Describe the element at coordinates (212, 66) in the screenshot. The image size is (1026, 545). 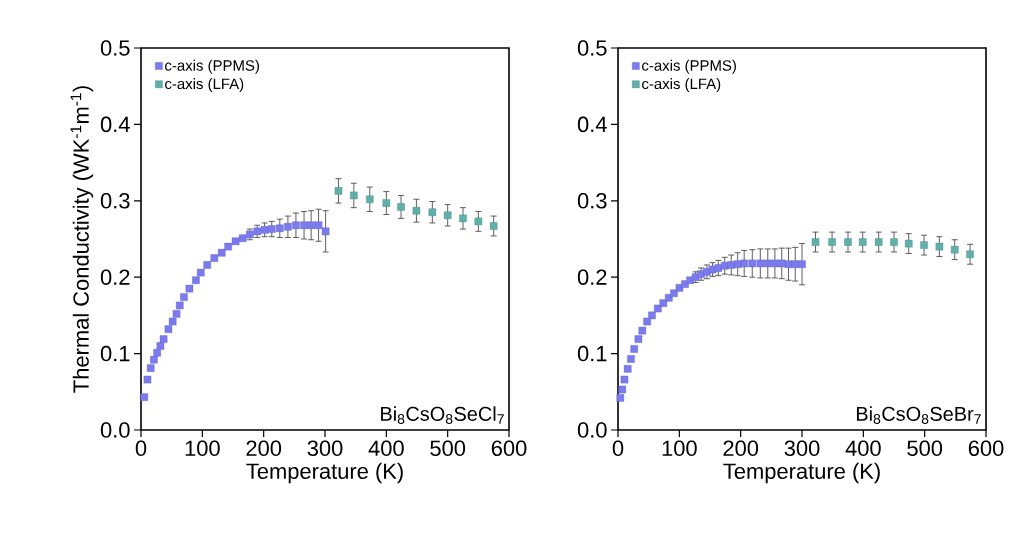
I see `legend-label: c-axis (PPMS)` at that location.